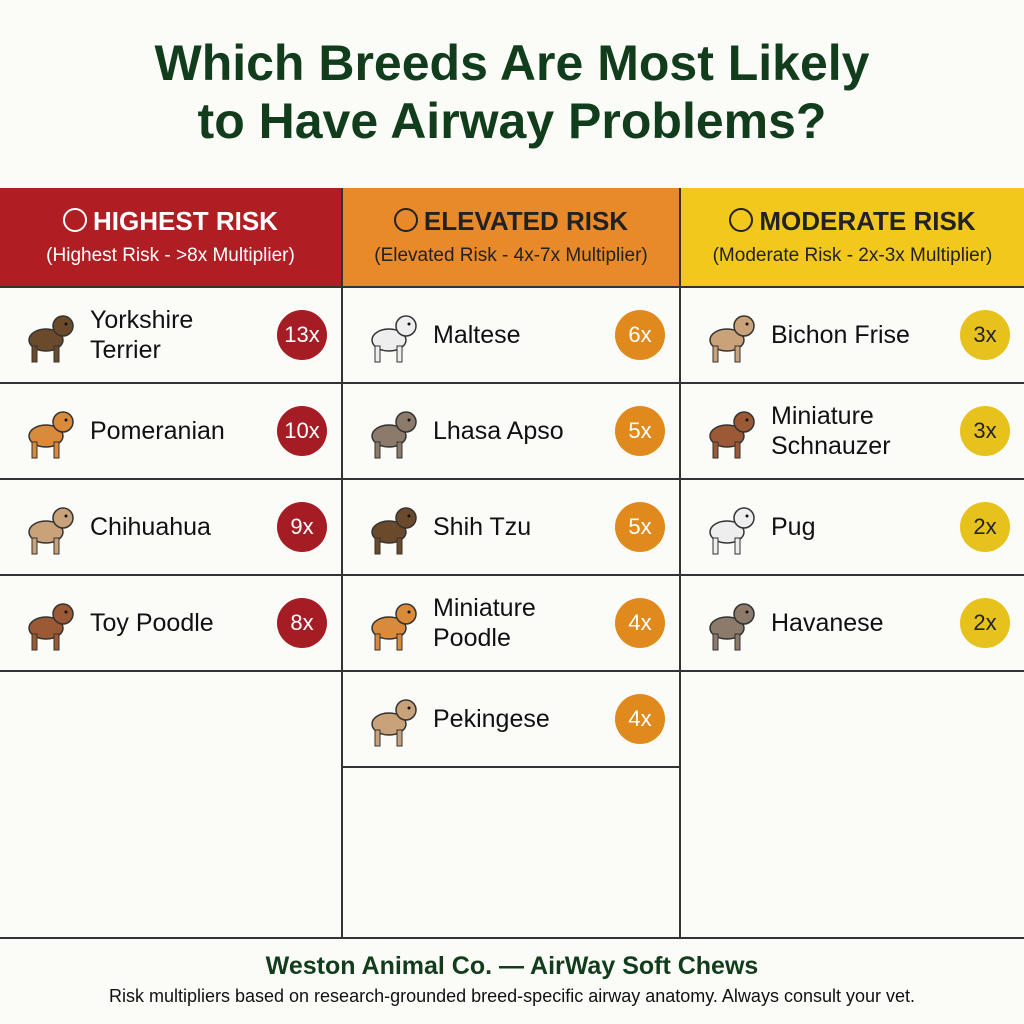 This screenshot has height=1024, width=1024. What do you see at coordinates (511, 221) in the screenshot?
I see `column-heading: ELEVATED RISK` at bounding box center [511, 221].